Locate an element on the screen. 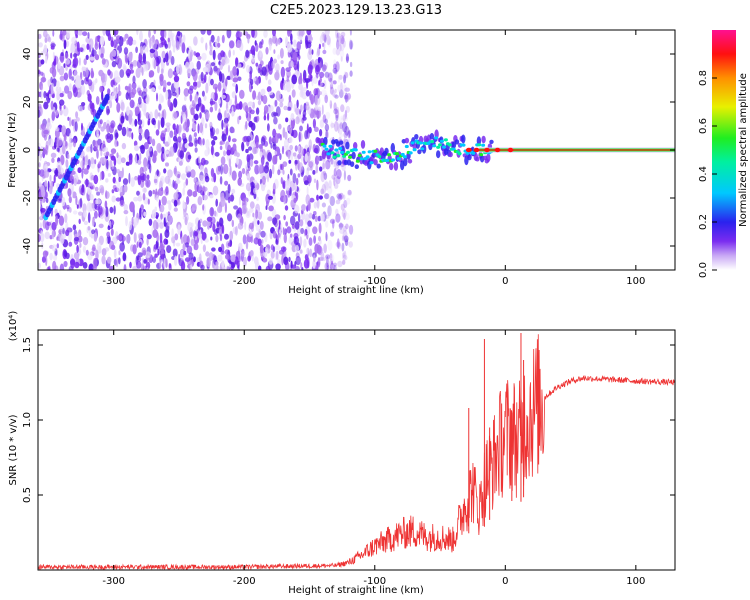  colorbar-tick-label: 0.2 is located at coordinates (703, 222).